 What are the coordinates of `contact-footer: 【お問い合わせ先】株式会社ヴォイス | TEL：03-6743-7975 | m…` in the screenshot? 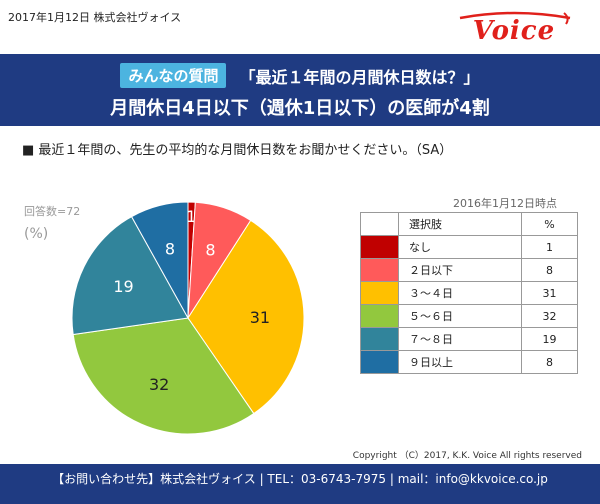 It's located at (300, 484).